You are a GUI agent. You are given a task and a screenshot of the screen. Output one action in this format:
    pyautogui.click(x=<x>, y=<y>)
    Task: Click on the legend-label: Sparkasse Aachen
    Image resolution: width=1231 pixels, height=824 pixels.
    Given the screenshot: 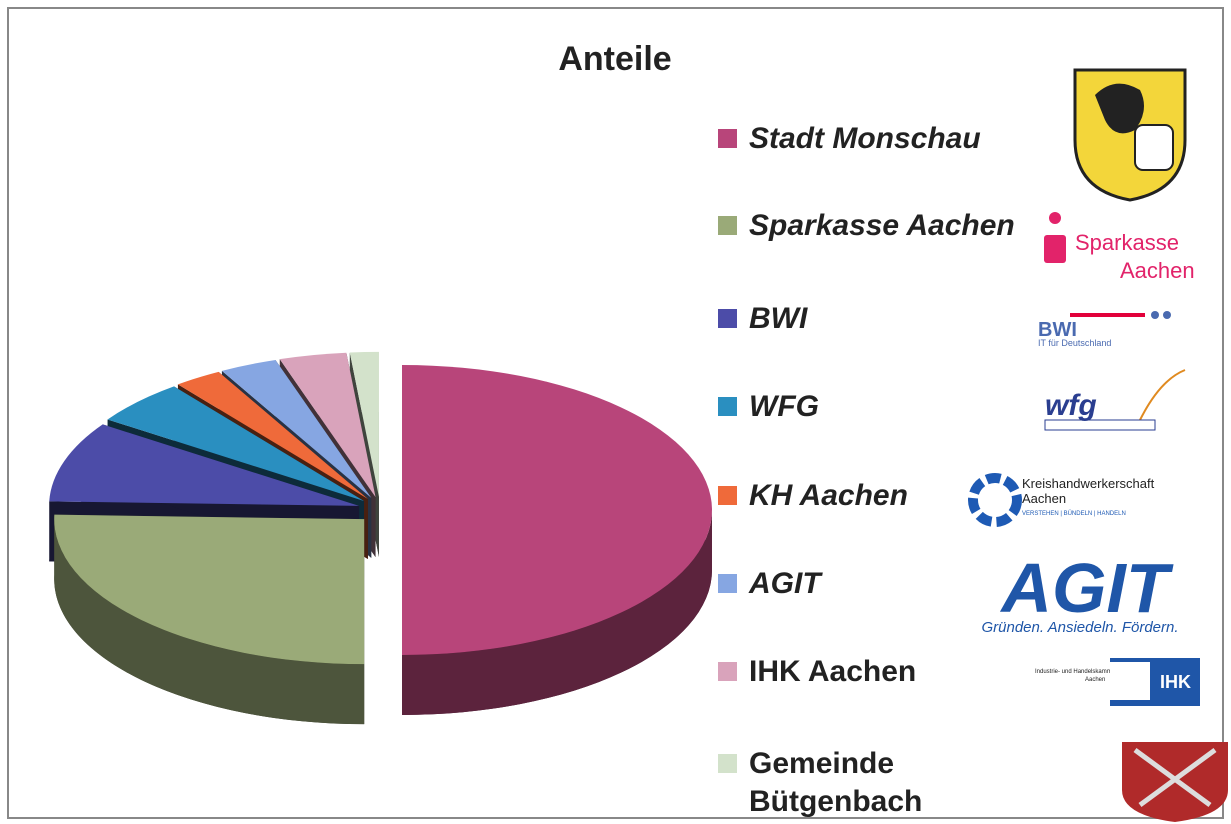 What is the action you would take?
    pyautogui.click(x=882, y=225)
    